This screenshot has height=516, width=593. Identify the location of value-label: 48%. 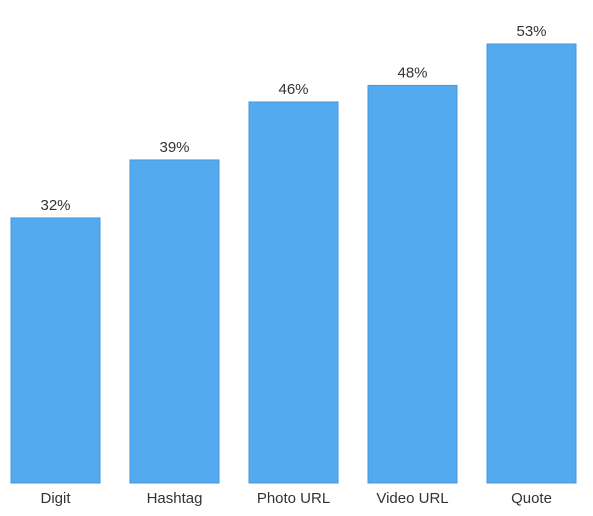
(412, 72).